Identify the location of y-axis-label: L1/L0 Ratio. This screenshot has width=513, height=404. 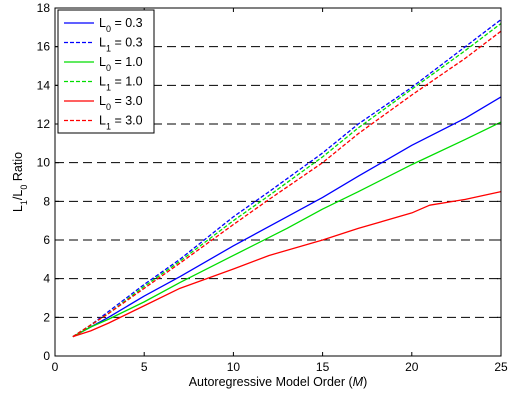
(20, 182).